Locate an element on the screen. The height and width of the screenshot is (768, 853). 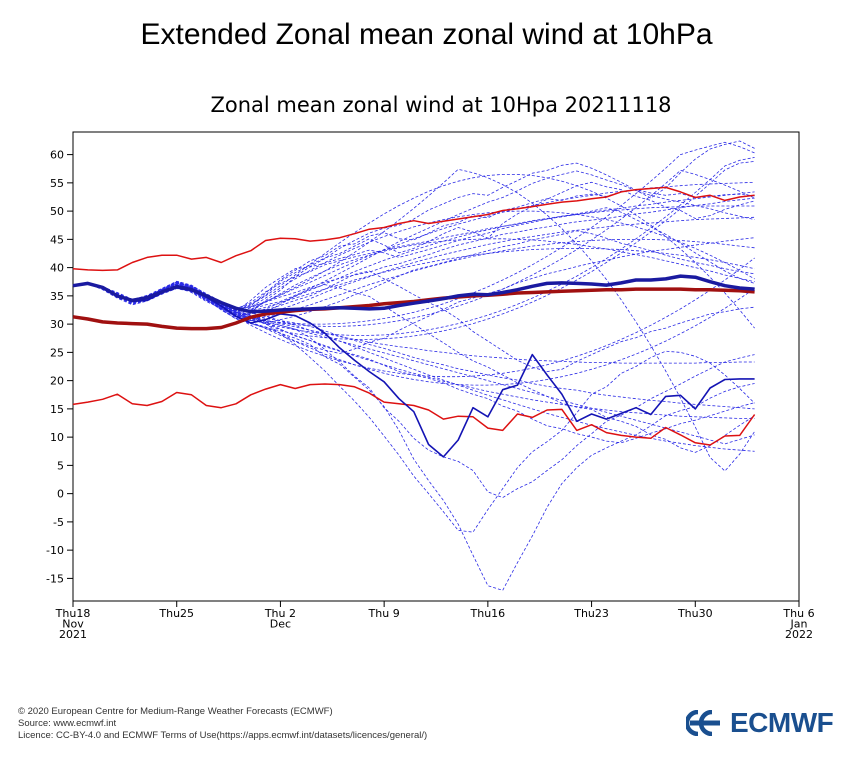
y-tick-label: 15 is located at coordinates (57, 409).